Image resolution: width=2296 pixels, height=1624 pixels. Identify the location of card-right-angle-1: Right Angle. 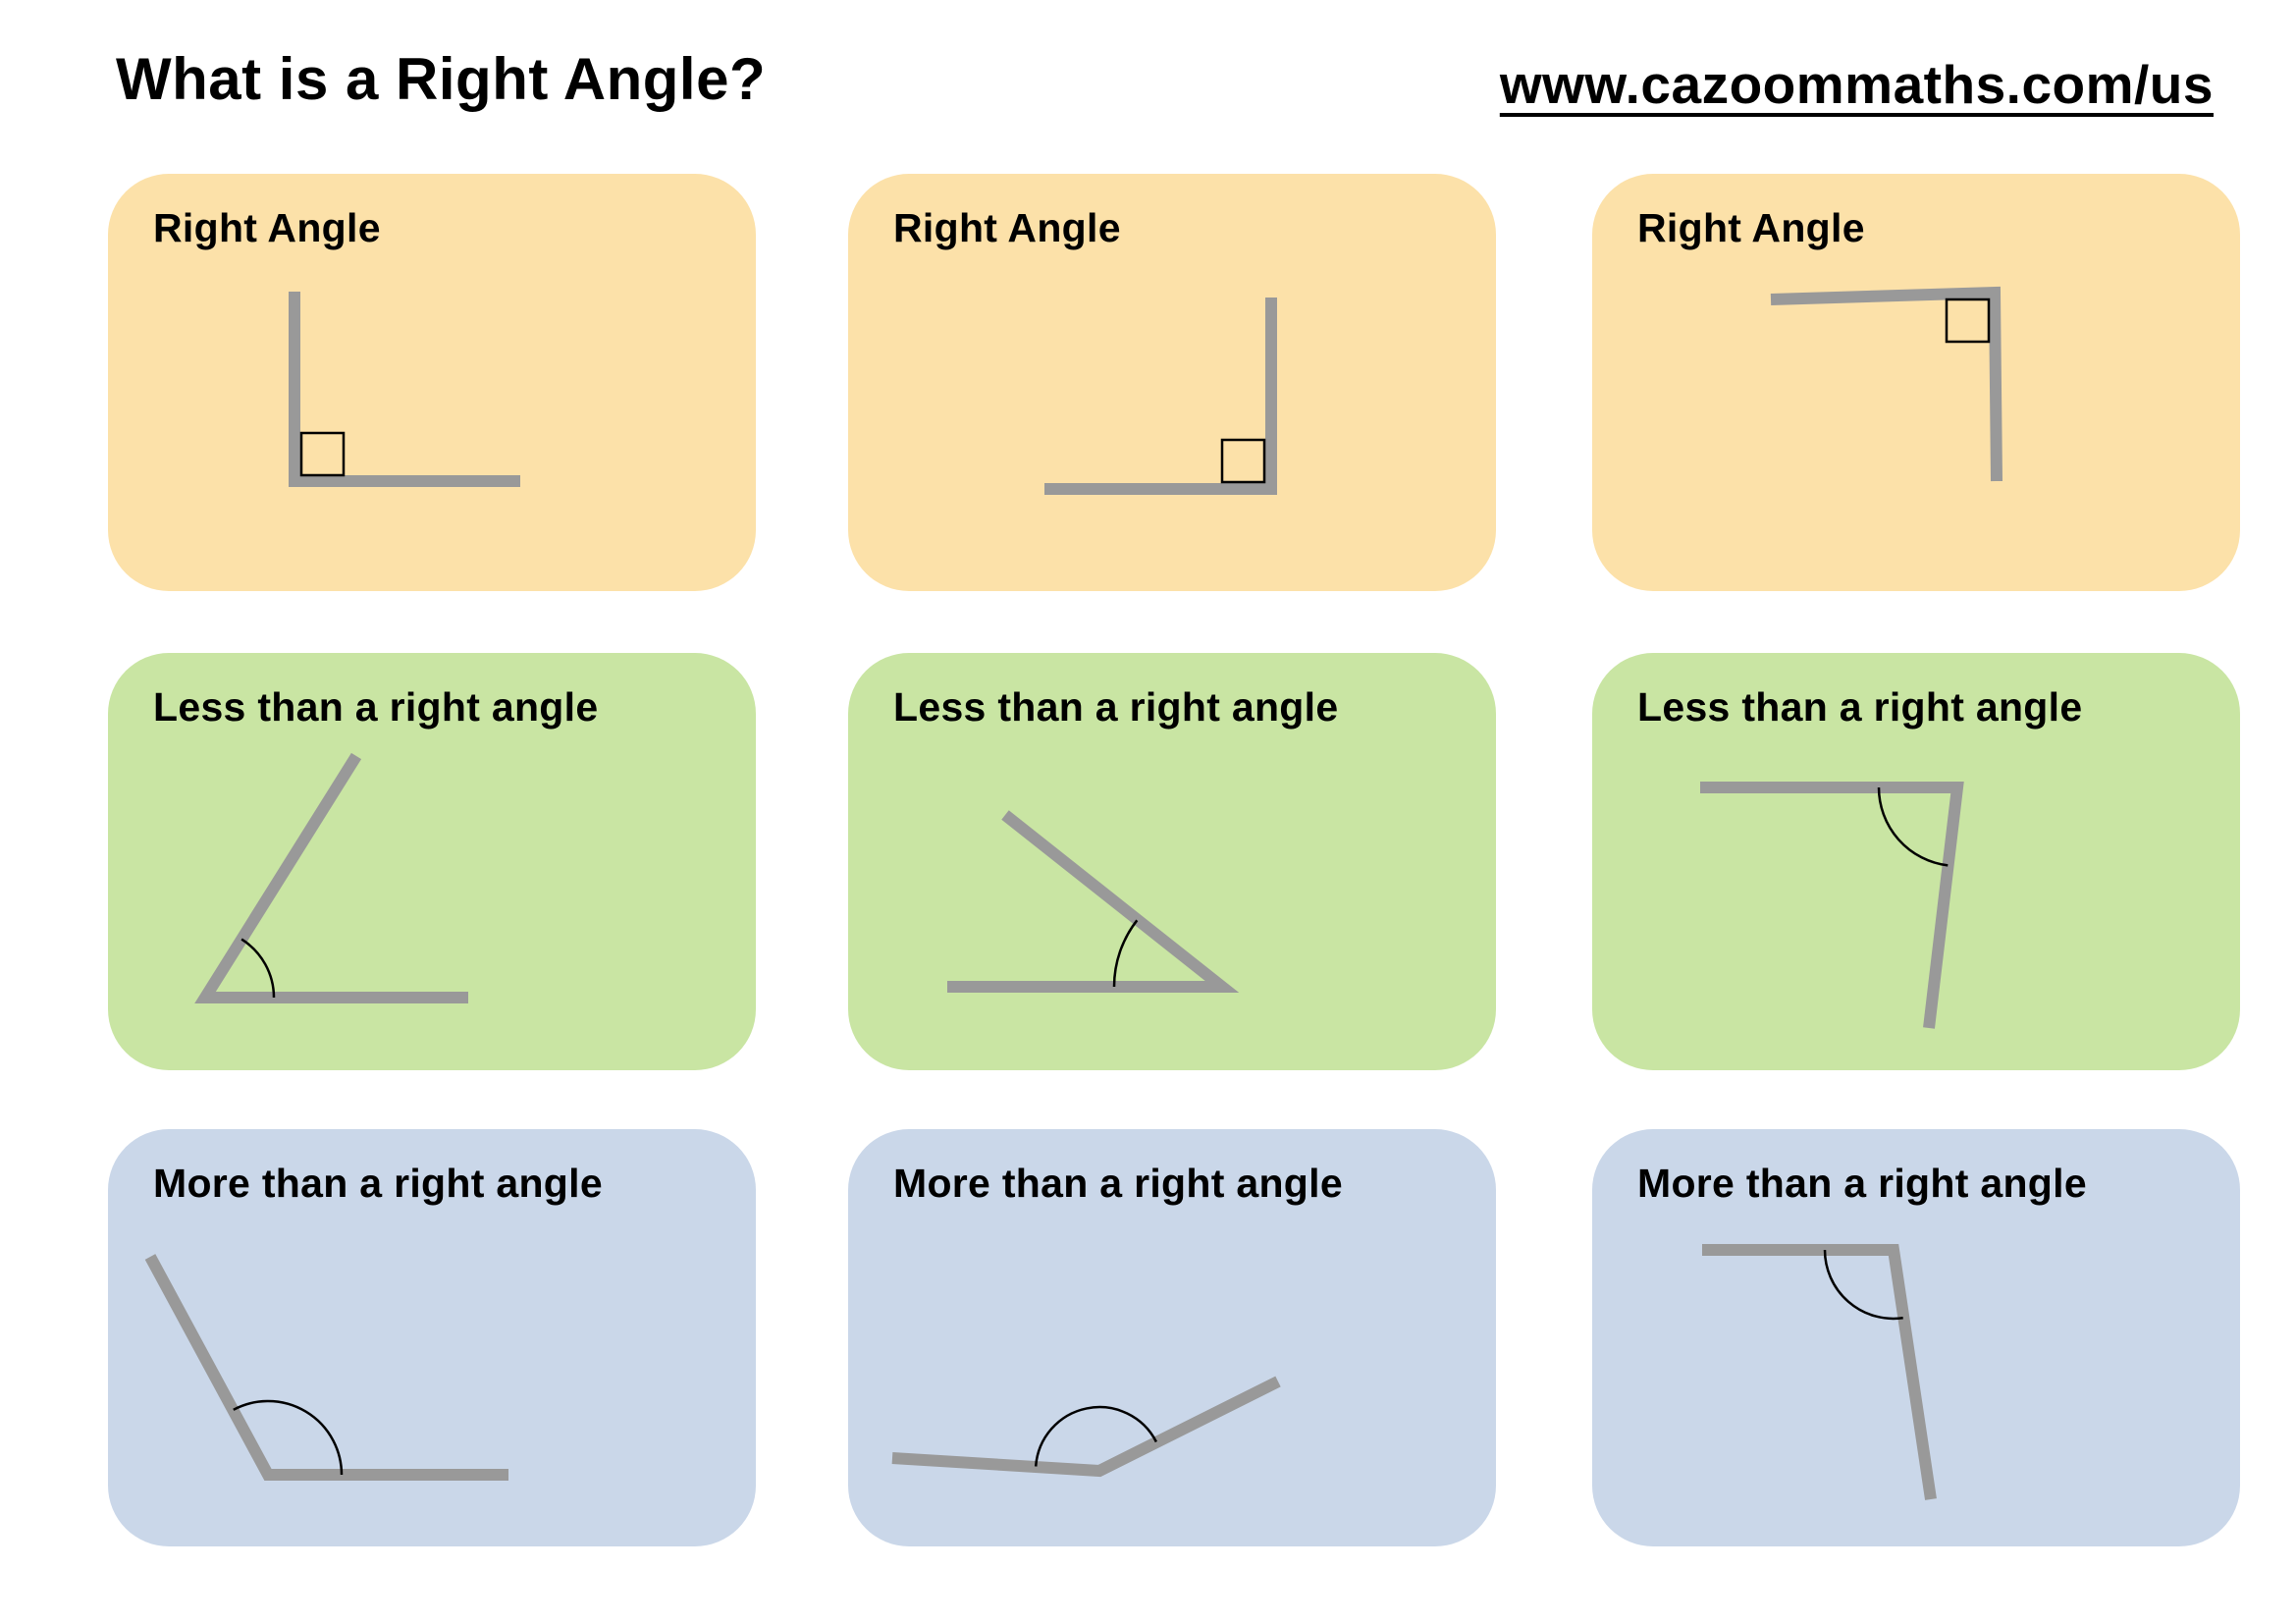
(432, 382).